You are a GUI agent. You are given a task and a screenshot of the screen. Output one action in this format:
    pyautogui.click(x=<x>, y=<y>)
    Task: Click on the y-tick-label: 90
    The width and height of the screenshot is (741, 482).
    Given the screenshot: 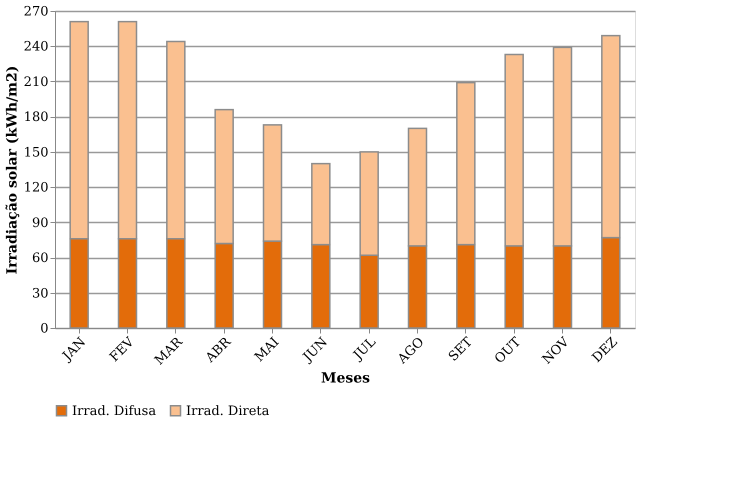 What is the action you would take?
    pyautogui.click(x=40, y=223)
    